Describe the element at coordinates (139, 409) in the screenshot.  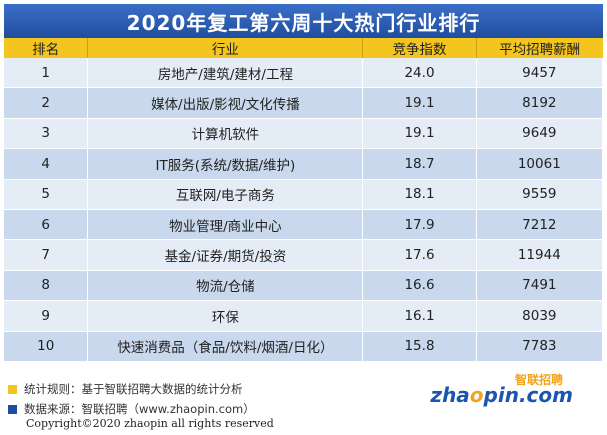
I see `footnote-source-text: 数据来源：智联招聘（www.zhaopin.com）` at that location.